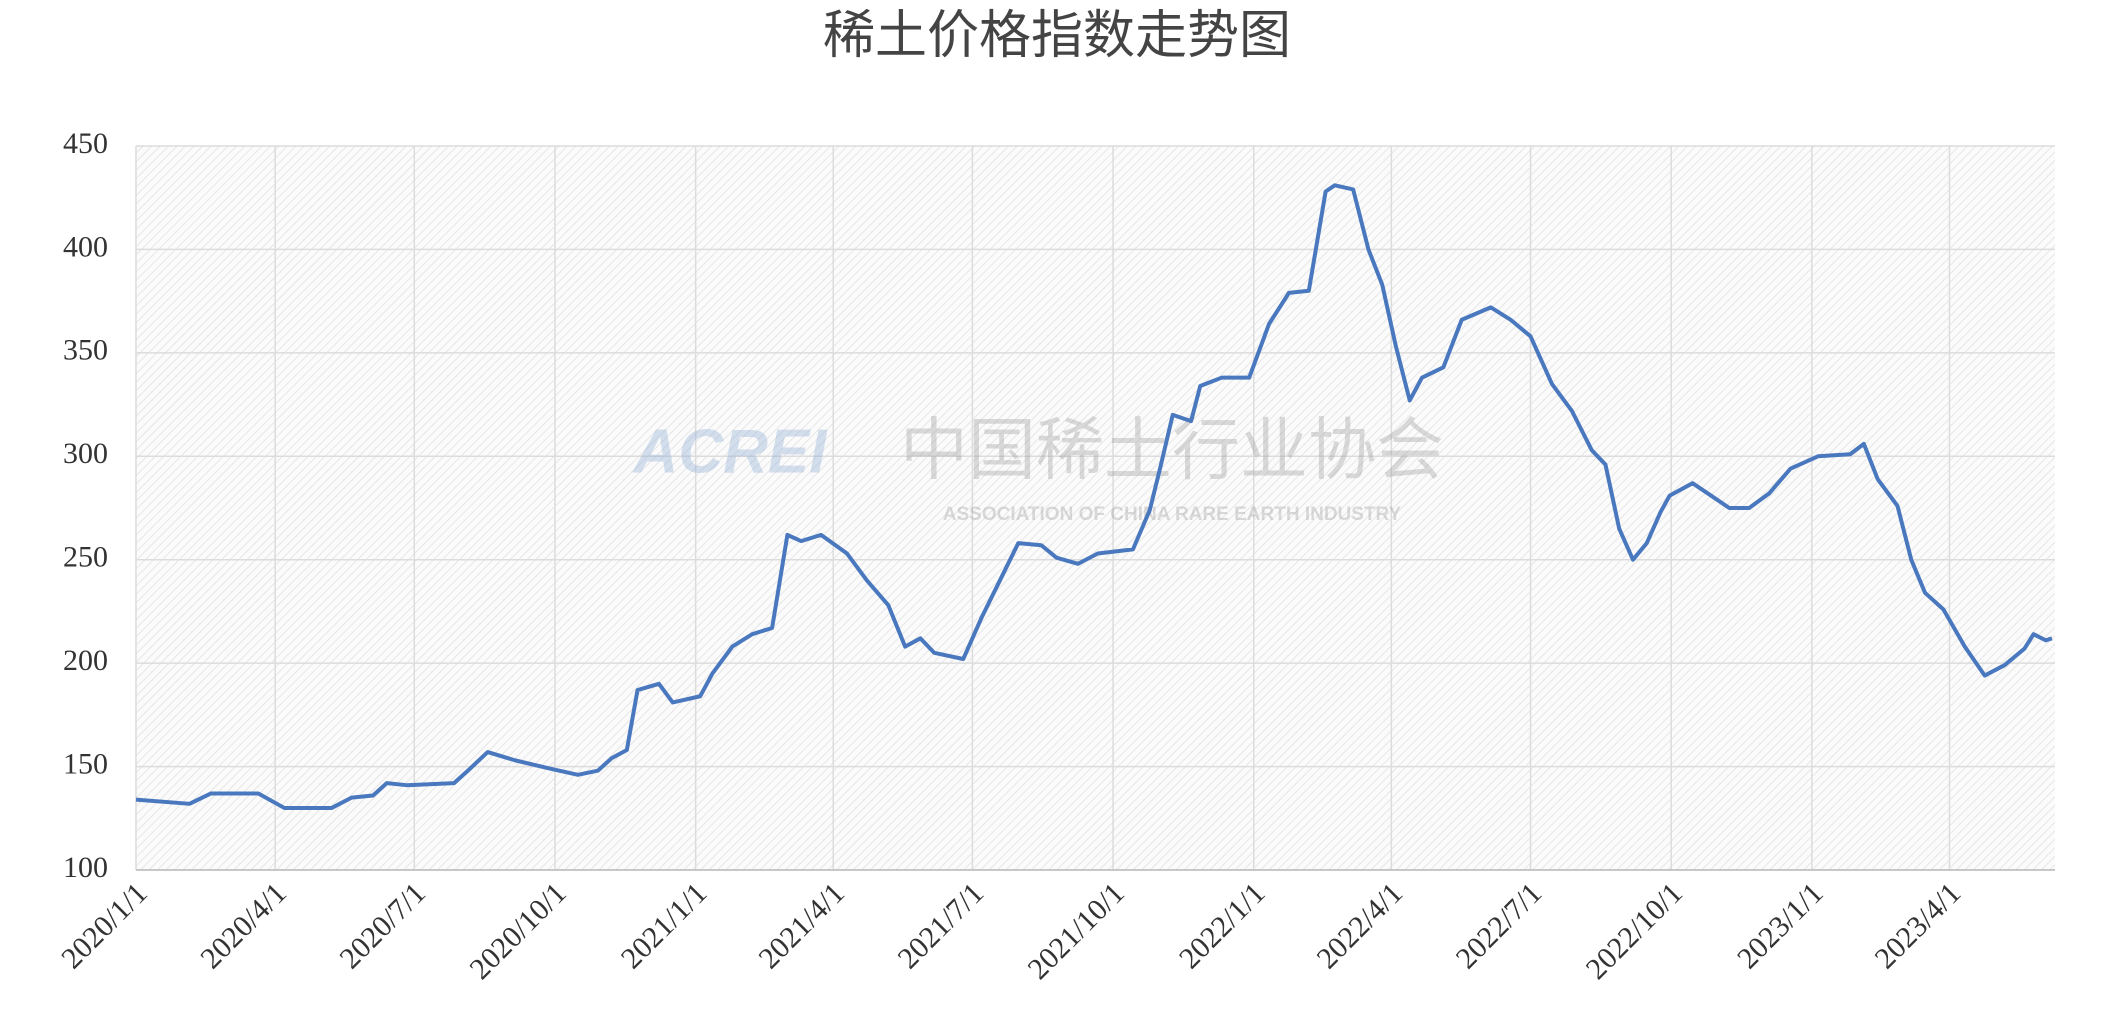 The height and width of the screenshot is (1031, 2114). I want to click on chart-title: 稀土价格指数走势图, so click(1057, 36).